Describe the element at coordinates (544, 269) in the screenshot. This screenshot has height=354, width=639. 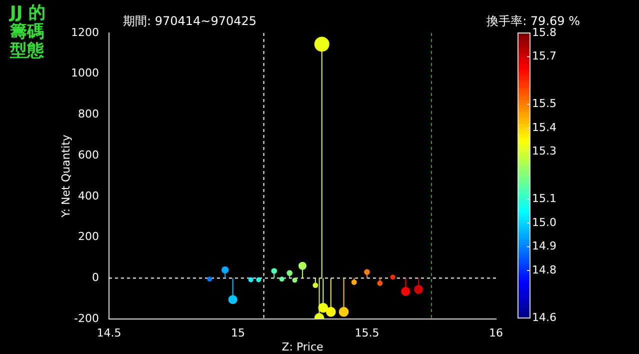
I see `color-bar-label: 14.8` at that location.